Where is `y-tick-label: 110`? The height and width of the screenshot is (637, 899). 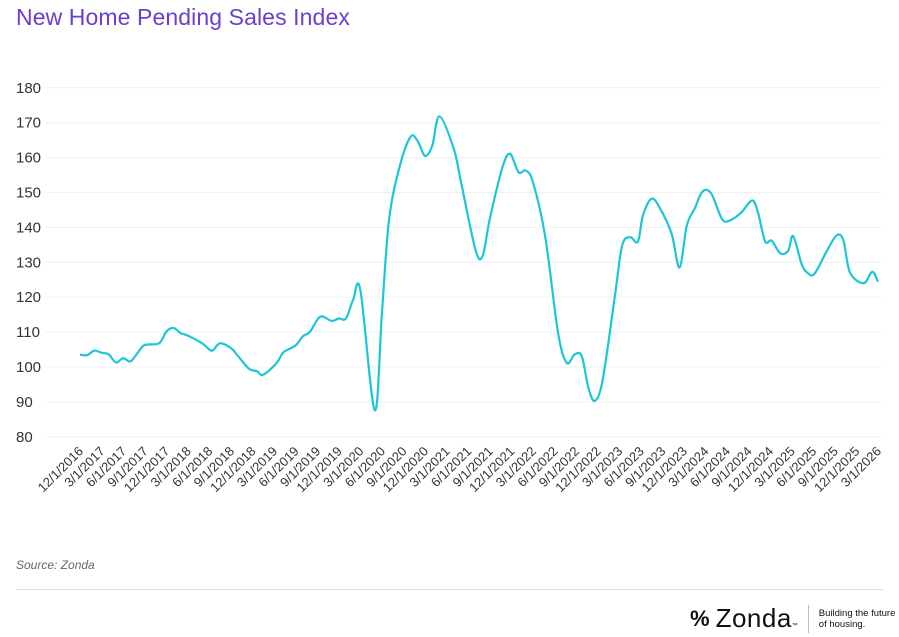 y-tick-label: 110 is located at coordinates (28, 332).